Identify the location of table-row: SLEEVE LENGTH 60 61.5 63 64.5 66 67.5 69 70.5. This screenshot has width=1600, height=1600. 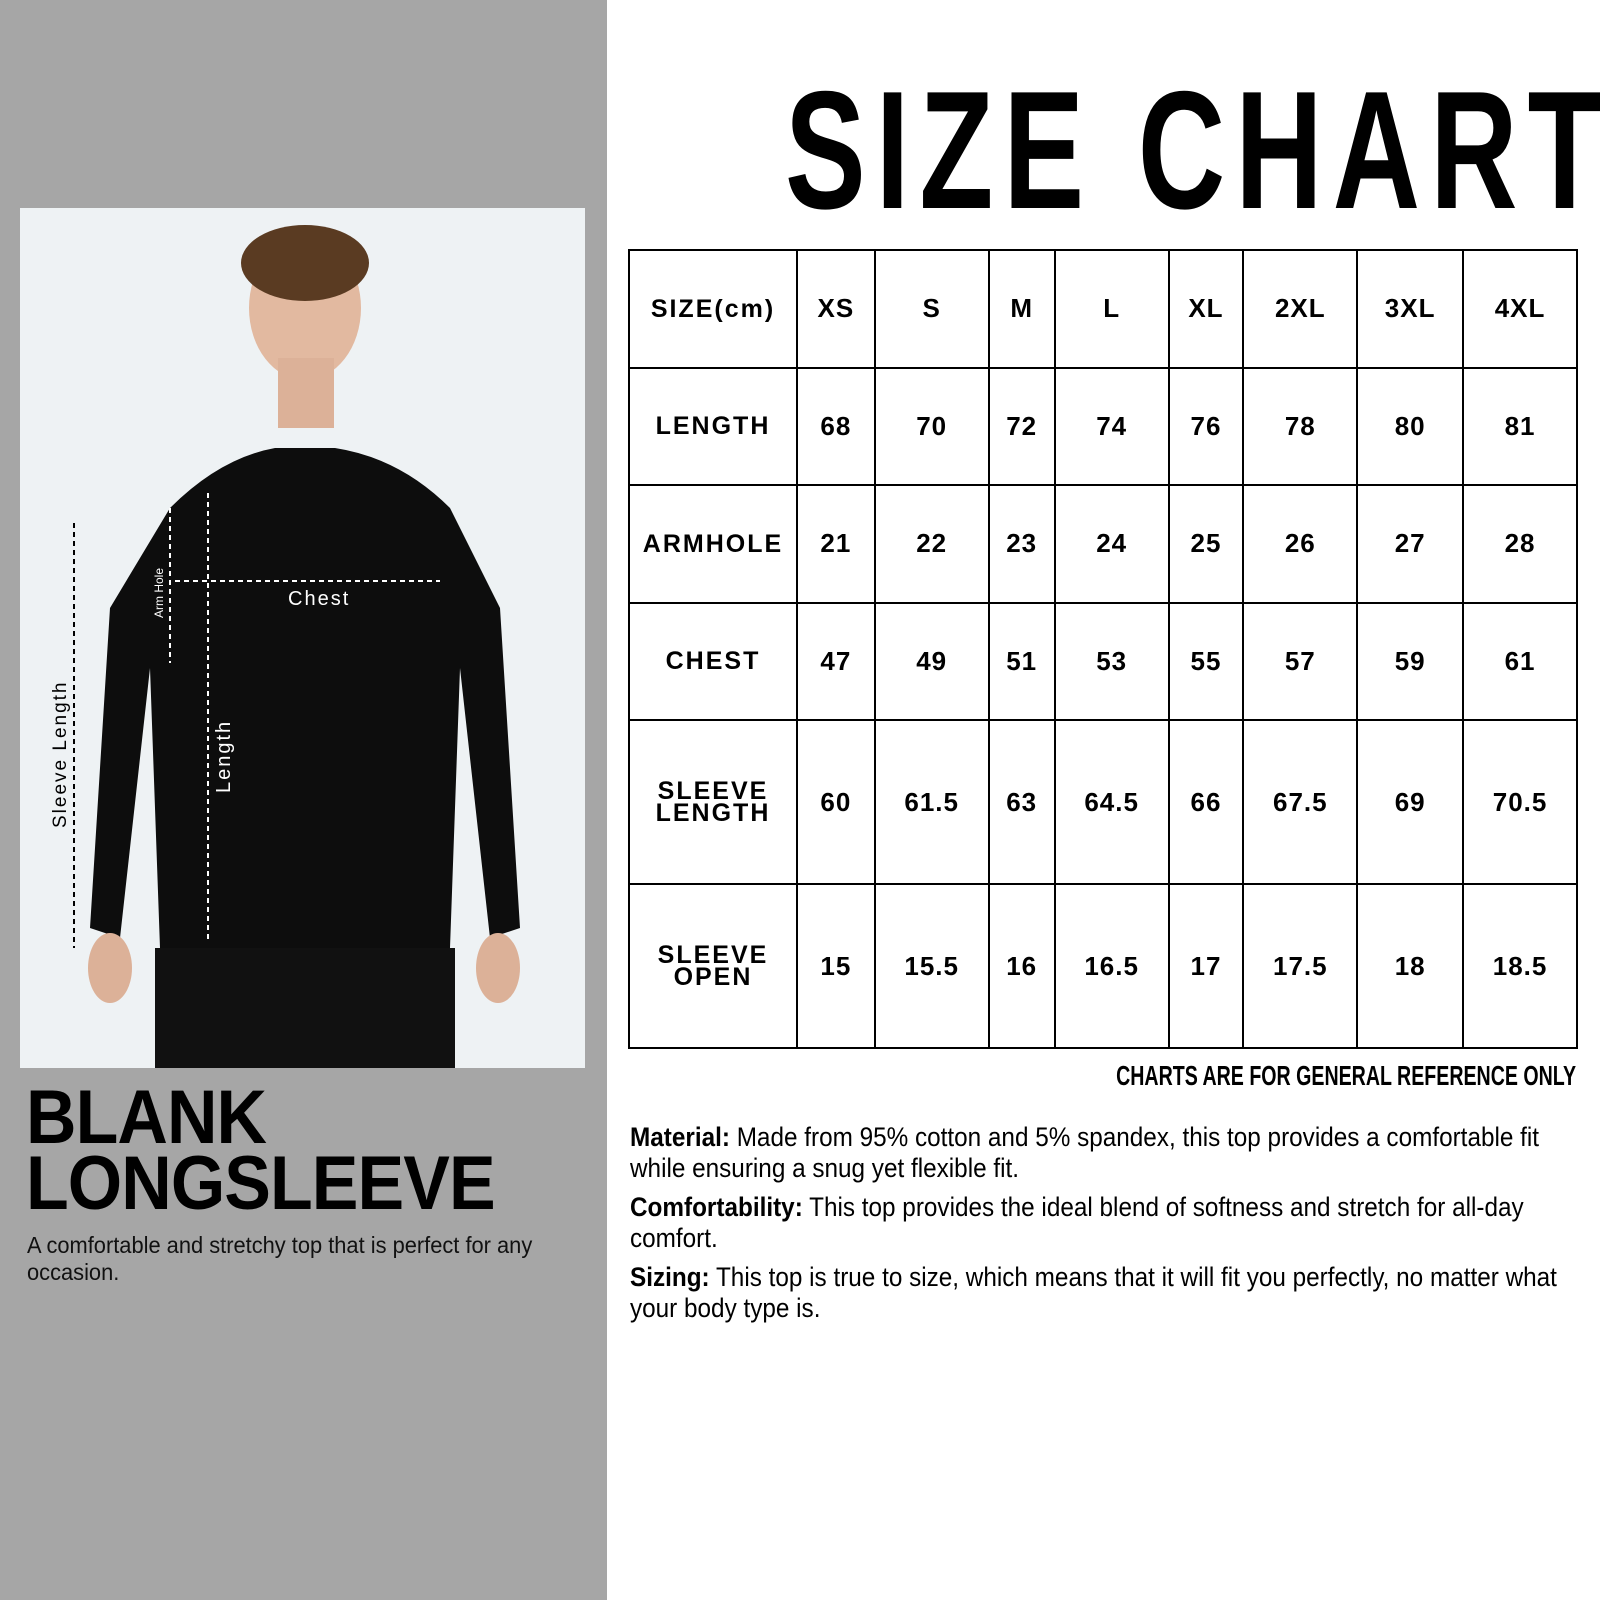
(1103, 802).